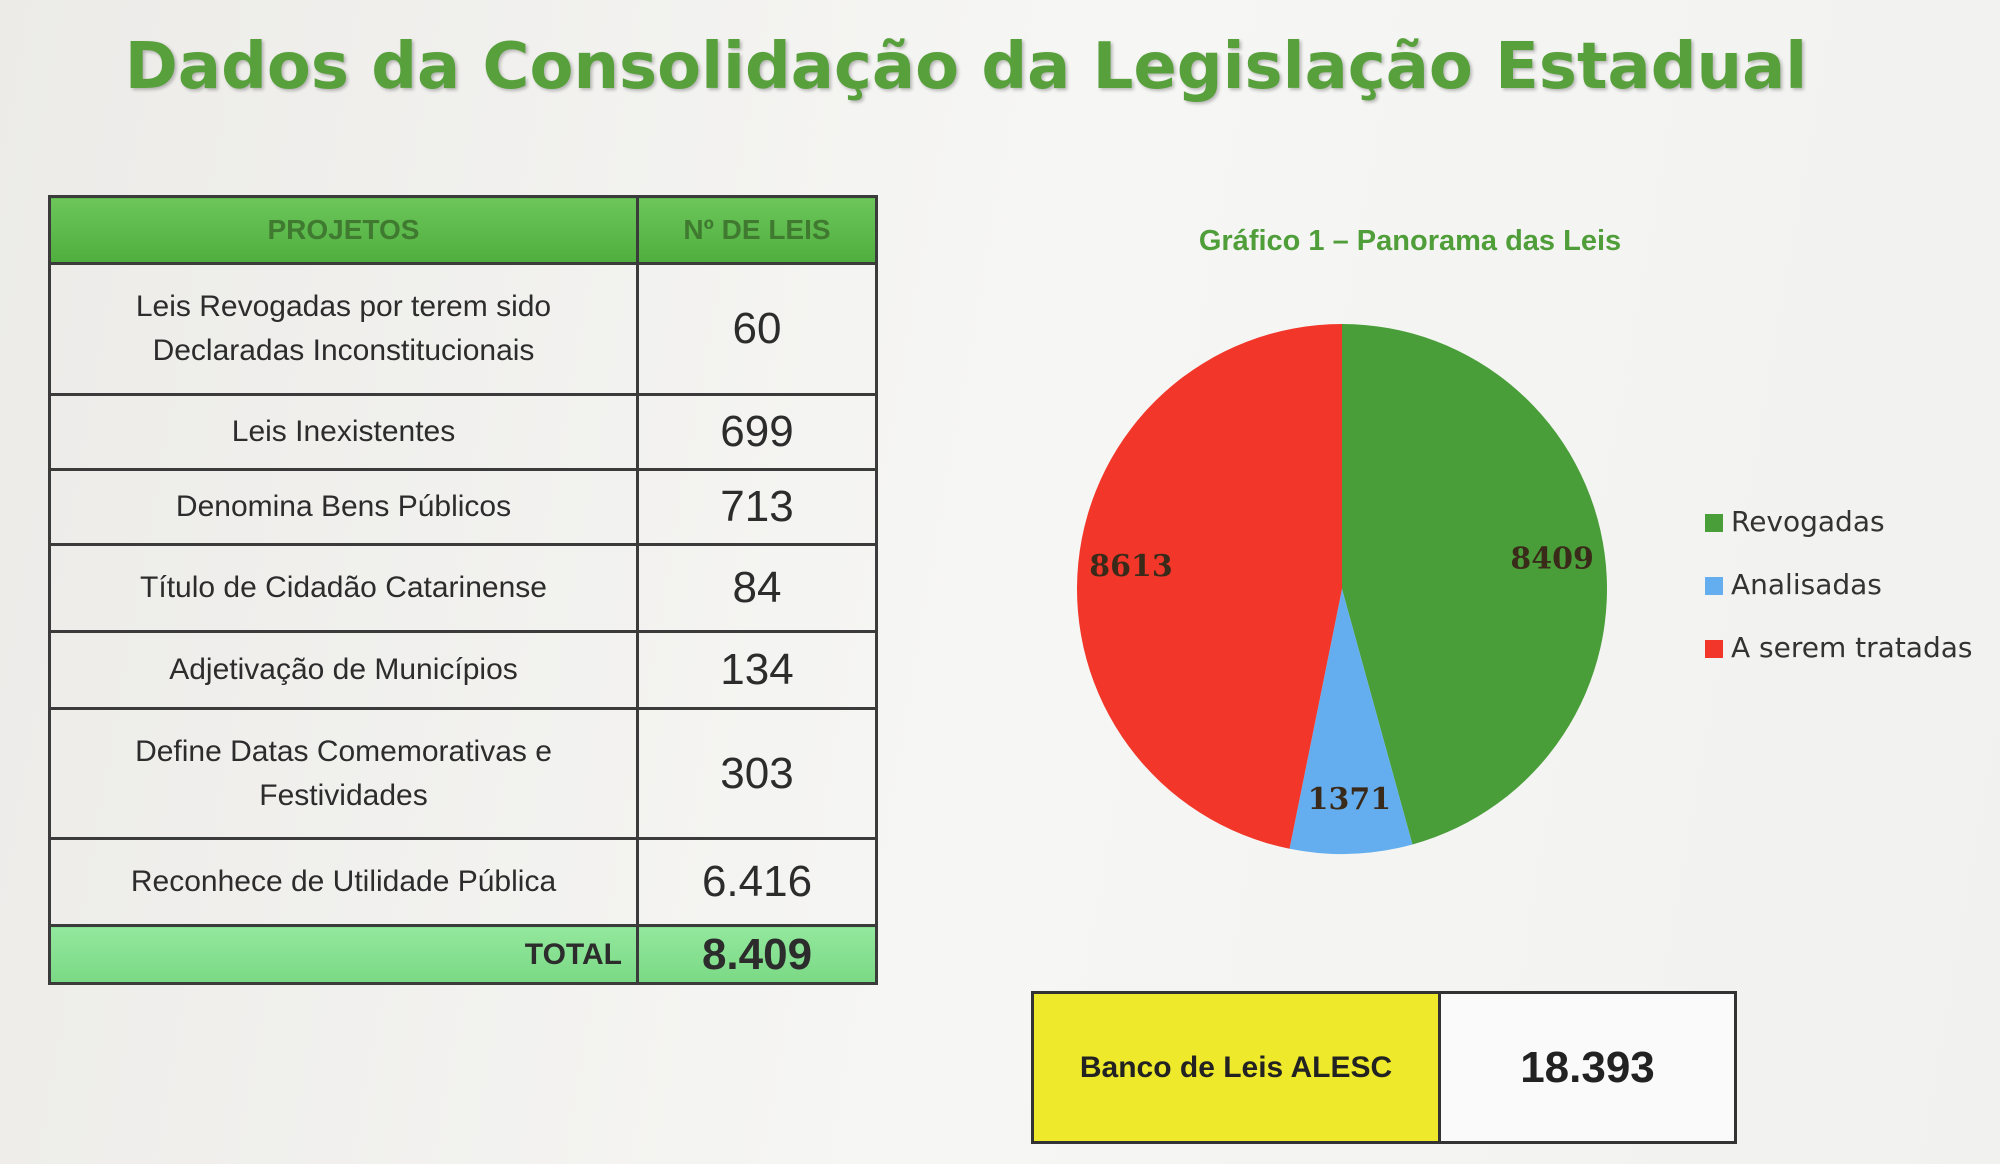 This screenshot has height=1164, width=2000. What do you see at coordinates (757, 670) in the screenshot?
I see `count-cell: 134` at bounding box center [757, 670].